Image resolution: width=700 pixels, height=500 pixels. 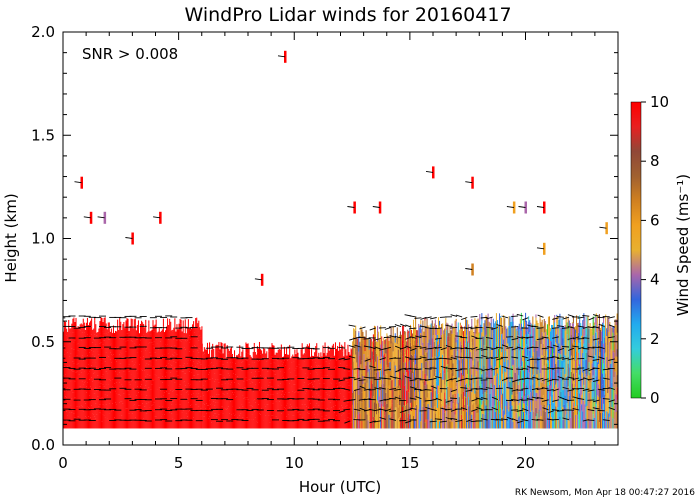 What do you see at coordinates (605, 493) in the screenshot?
I see `footer-credit: RK Newsom, Mon Apr 18 00:47:27 2016` at bounding box center [605, 493].